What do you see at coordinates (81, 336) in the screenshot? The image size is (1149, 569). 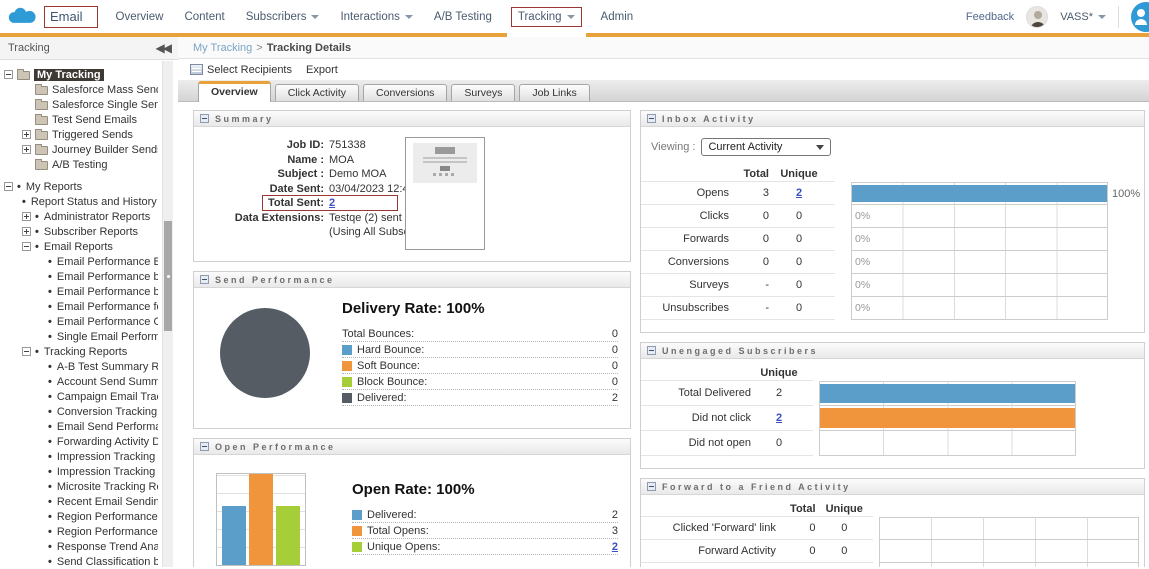 I see `sidebar-item-report: • Single Email Performance I` at bounding box center [81, 336].